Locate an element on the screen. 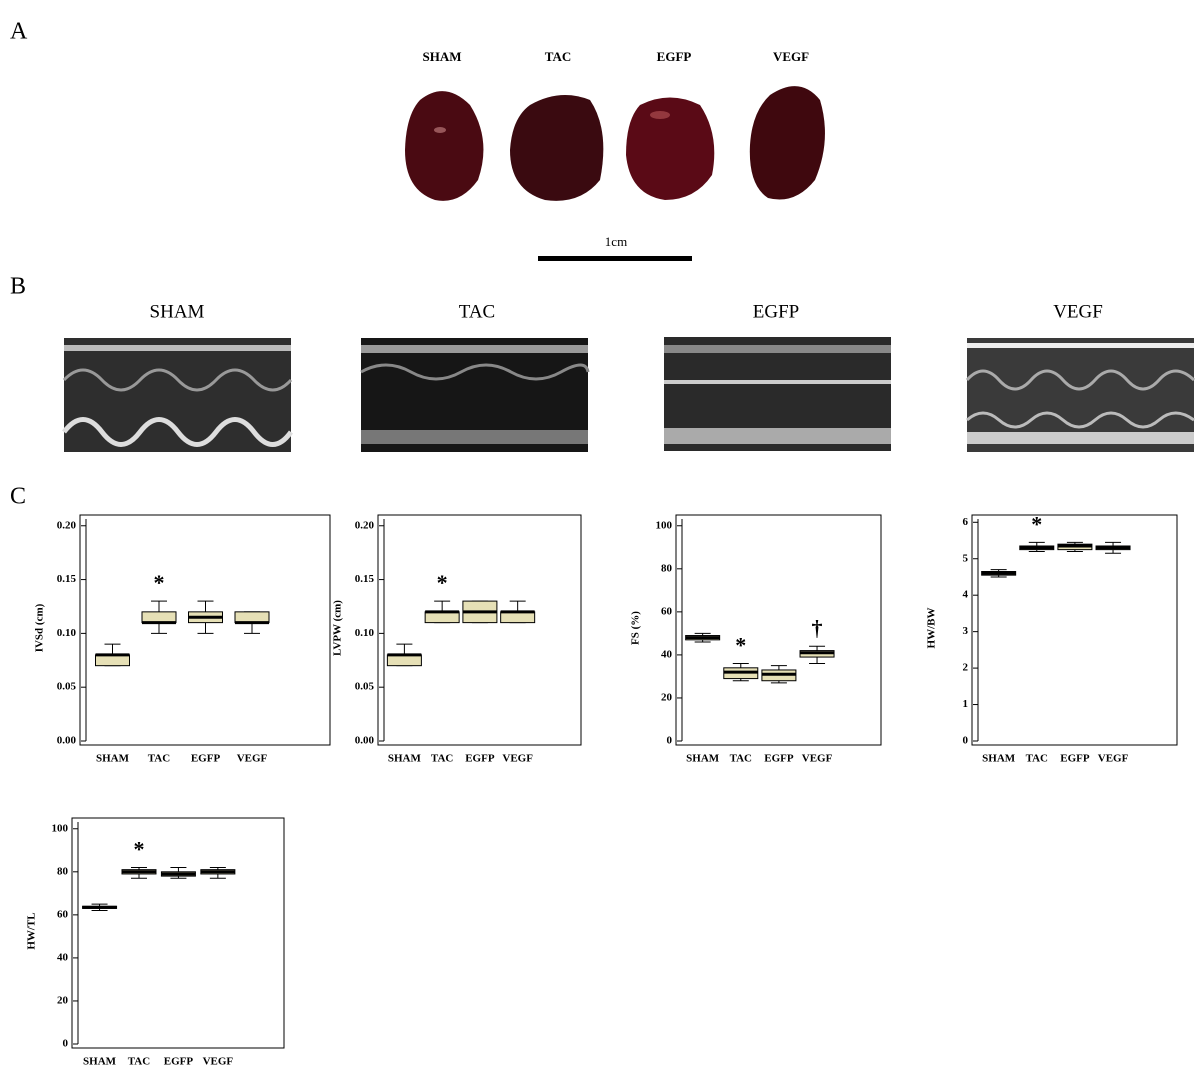 The width and height of the screenshot is (1200, 1076). y-axis-label: IVSd (cm) is located at coordinates (40, 627).